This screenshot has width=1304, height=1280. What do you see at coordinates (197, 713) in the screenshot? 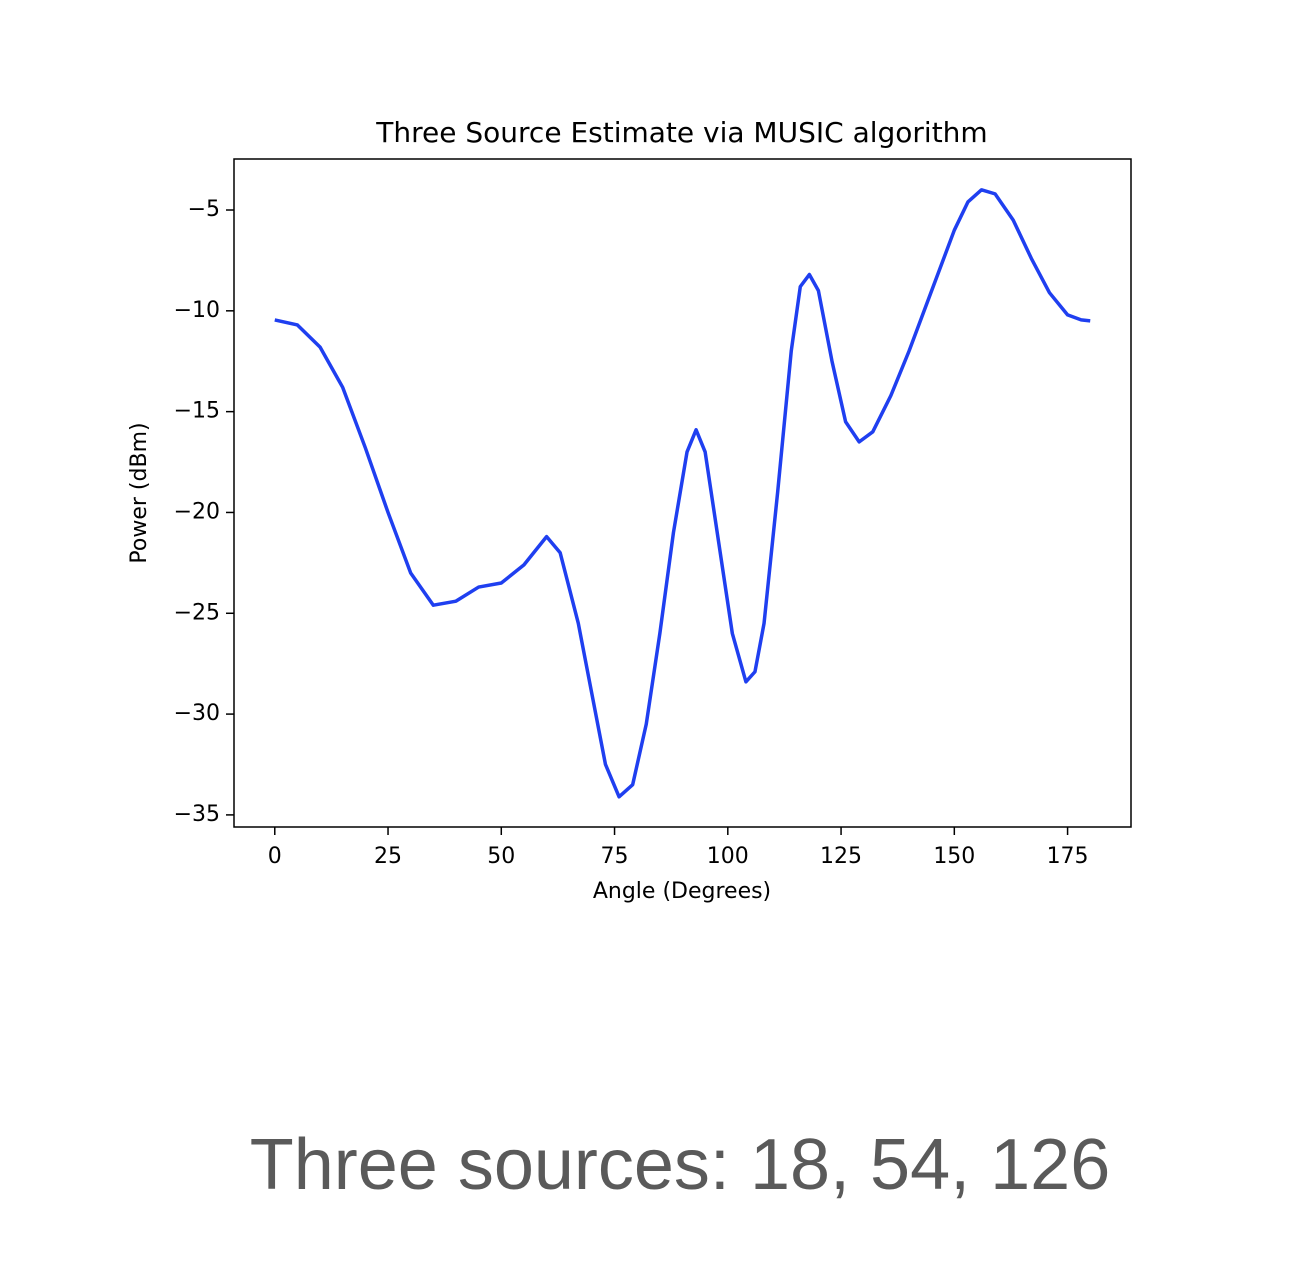
I see `y-tick-label: −30` at bounding box center [197, 713].